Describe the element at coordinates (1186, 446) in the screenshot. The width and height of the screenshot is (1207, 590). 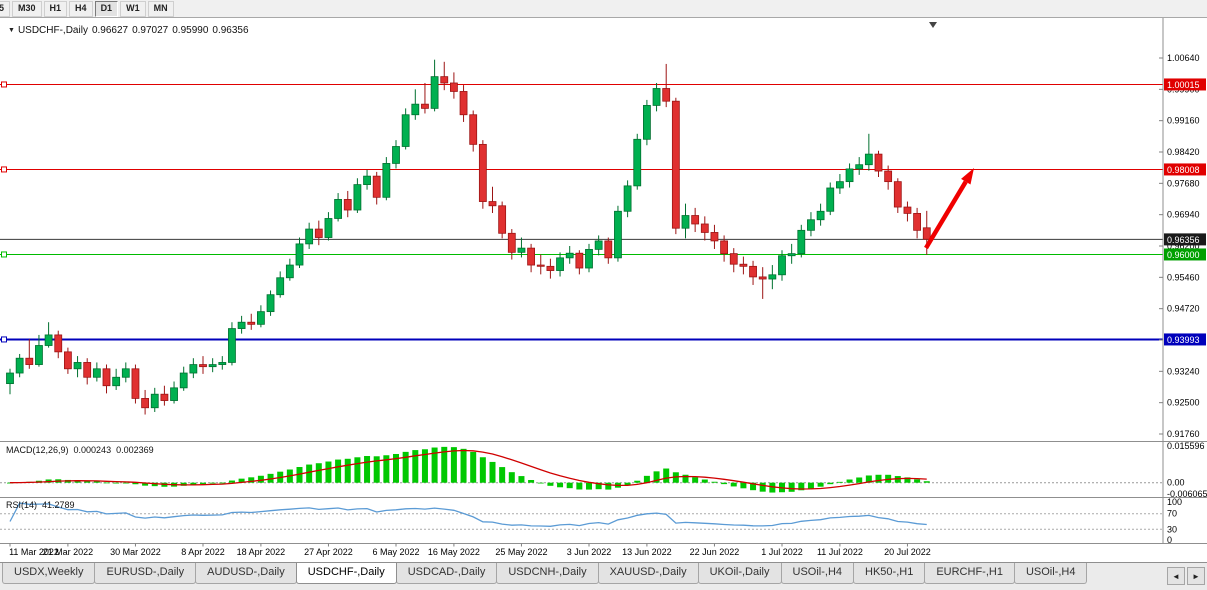
I see `macd-axis-label: 0.015596` at that location.